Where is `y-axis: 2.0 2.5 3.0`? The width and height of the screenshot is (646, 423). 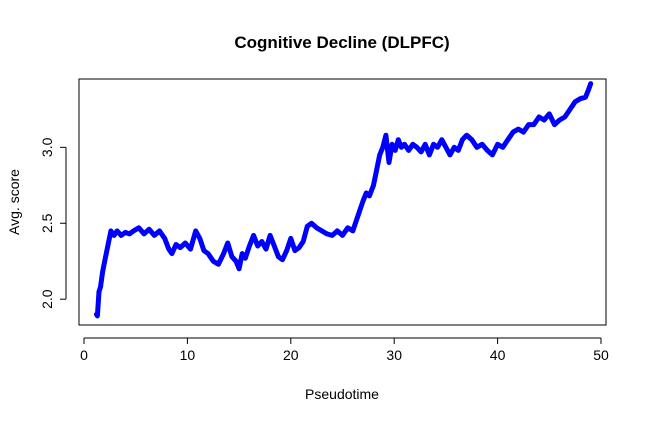 y-axis: 2.0 2.5 3.0 is located at coordinates (53, 223).